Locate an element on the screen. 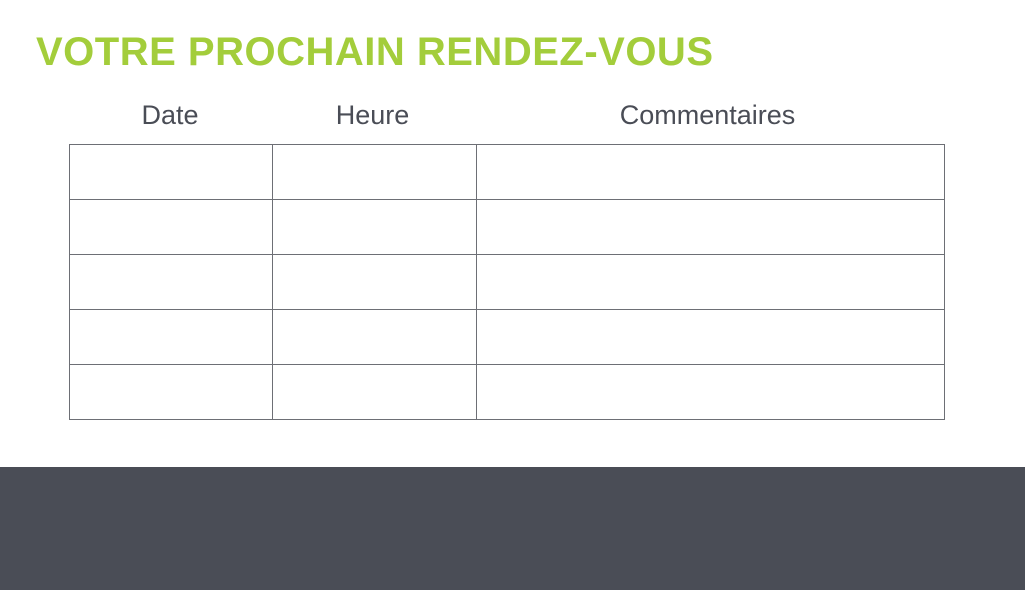  column-header-heure: Heure is located at coordinates (372, 115).